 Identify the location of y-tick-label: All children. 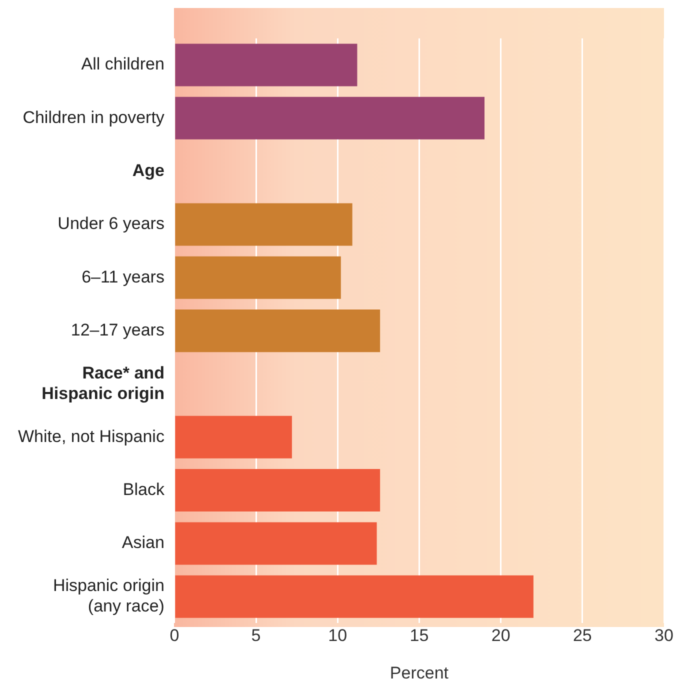
(122, 64).